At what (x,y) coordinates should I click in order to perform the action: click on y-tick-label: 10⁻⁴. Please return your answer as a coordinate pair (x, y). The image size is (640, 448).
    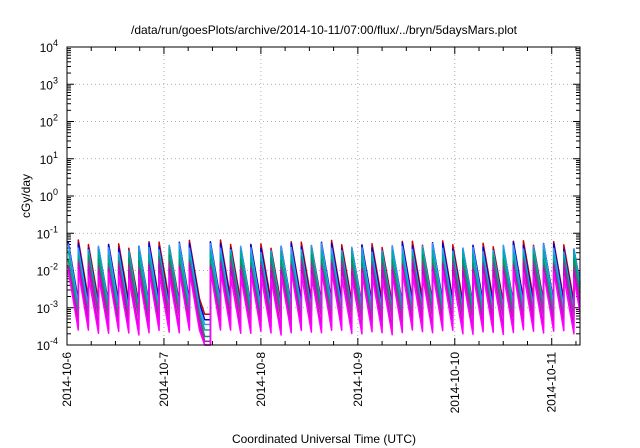
    Looking at the image, I should click on (47, 344).